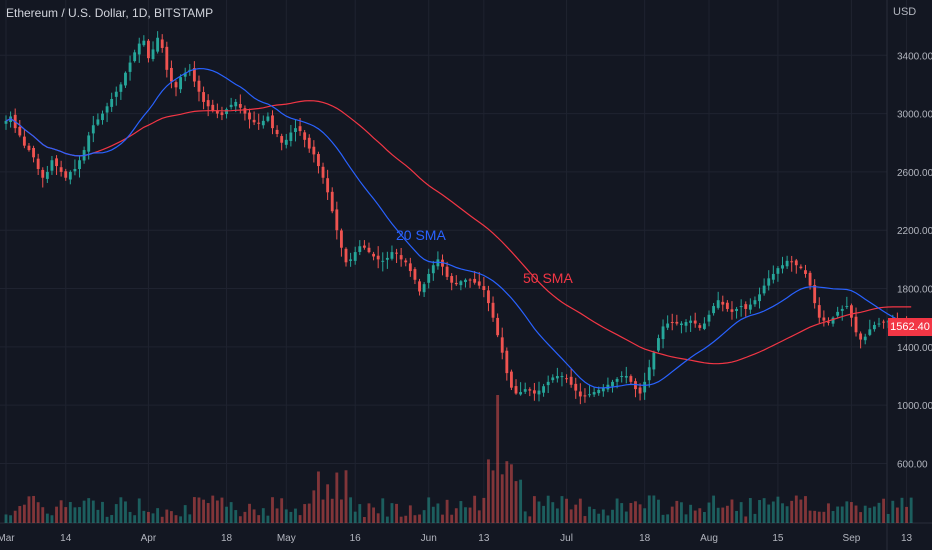 This screenshot has width=932, height=550. Describe the element at coordinates (7, 538) in the screenshot. I see `x-tick-label: Mar` at that location.